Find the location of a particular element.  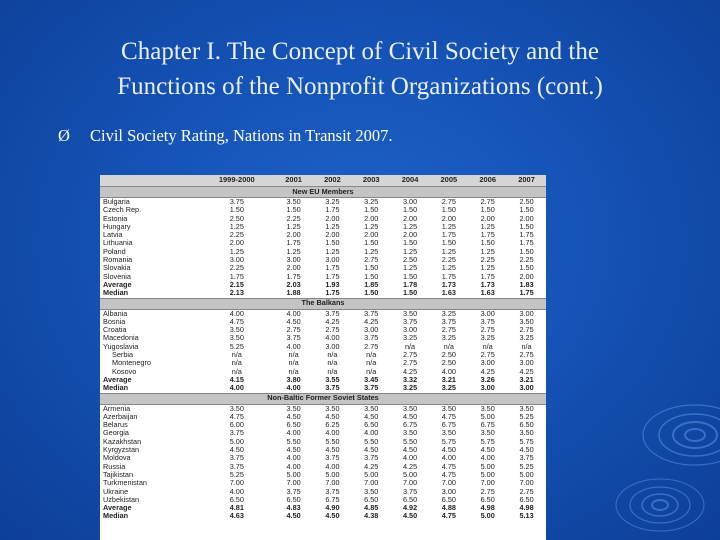

rating-value-cell: 1.93 is located at coordinates (332, 284).